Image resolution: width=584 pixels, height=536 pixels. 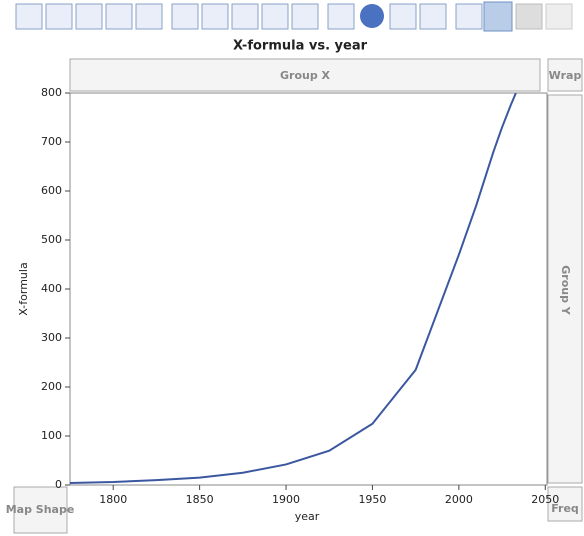 I want to click on freq-zone, so click(x=565, y=504).